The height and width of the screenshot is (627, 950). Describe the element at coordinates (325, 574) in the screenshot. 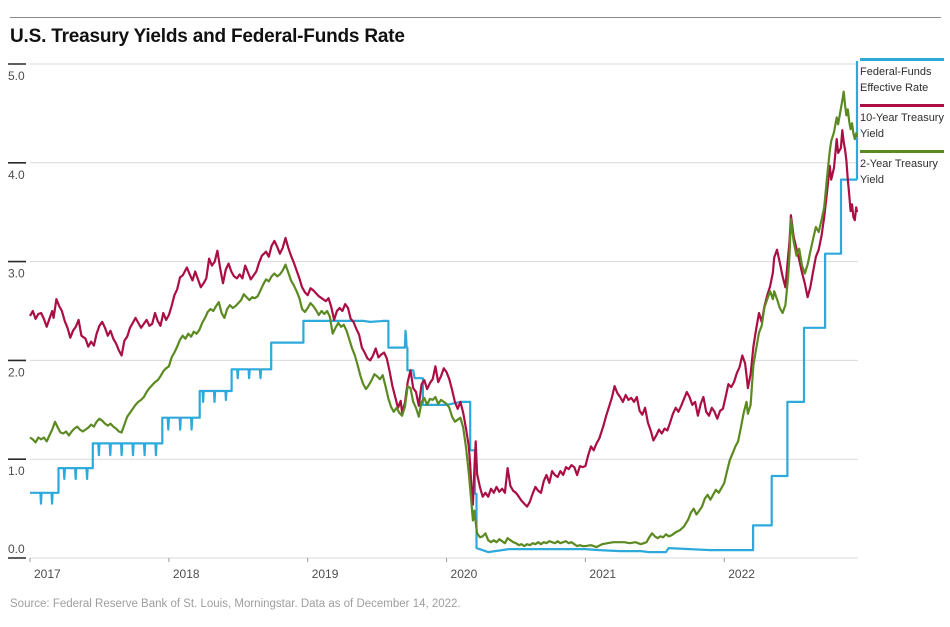

I see `x-axis-label: 2019` at that location.